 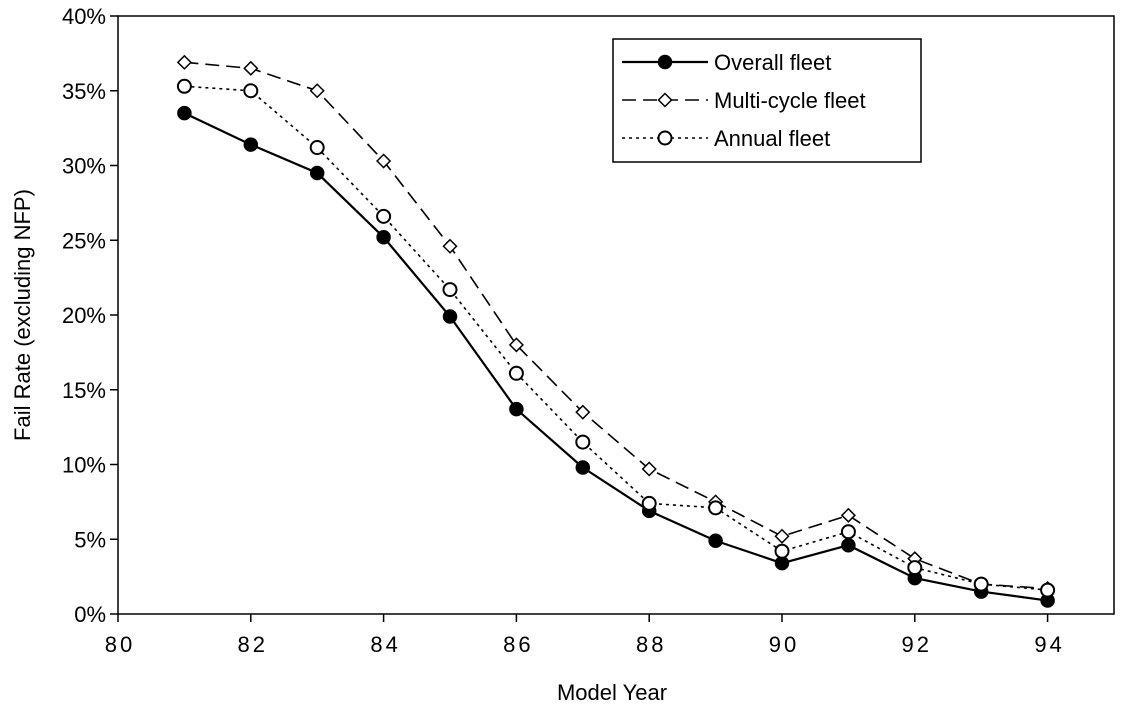 I want to click on legend-item: Multi-cycle fleet, so click(x=744, y=100).